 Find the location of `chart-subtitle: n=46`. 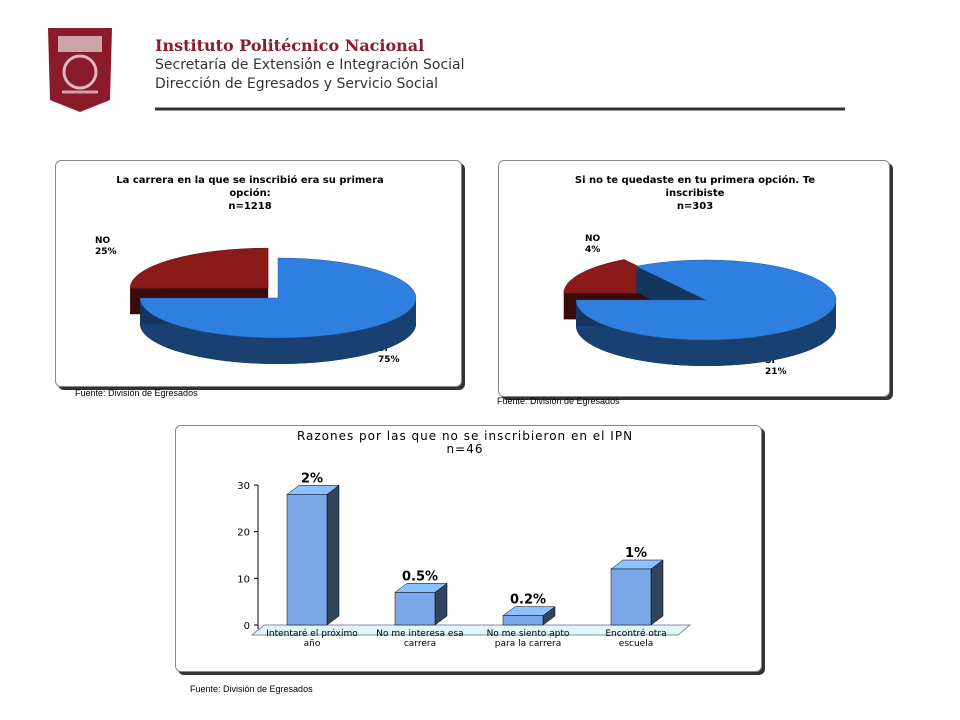

chart-subtitle: n=46 is located at coordinates (465, 449).